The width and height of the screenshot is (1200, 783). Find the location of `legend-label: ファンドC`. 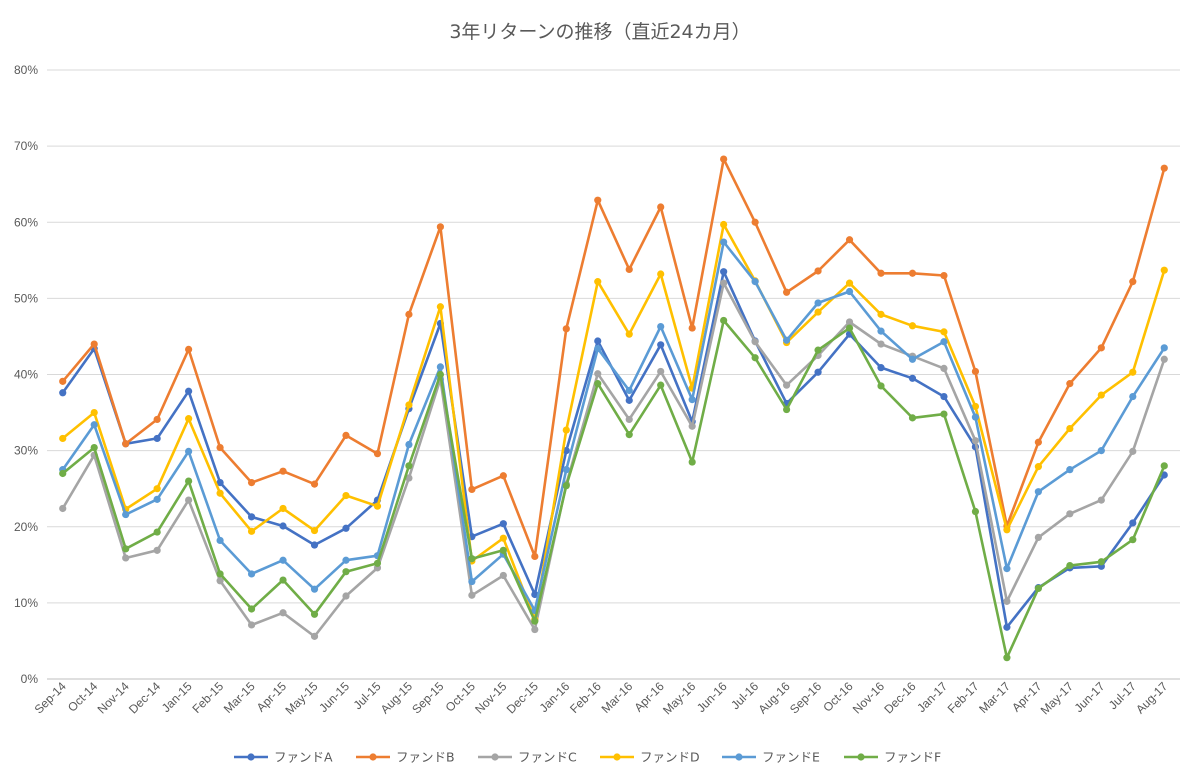

legend-label: ファンドC is located at coordinates (547, 757).